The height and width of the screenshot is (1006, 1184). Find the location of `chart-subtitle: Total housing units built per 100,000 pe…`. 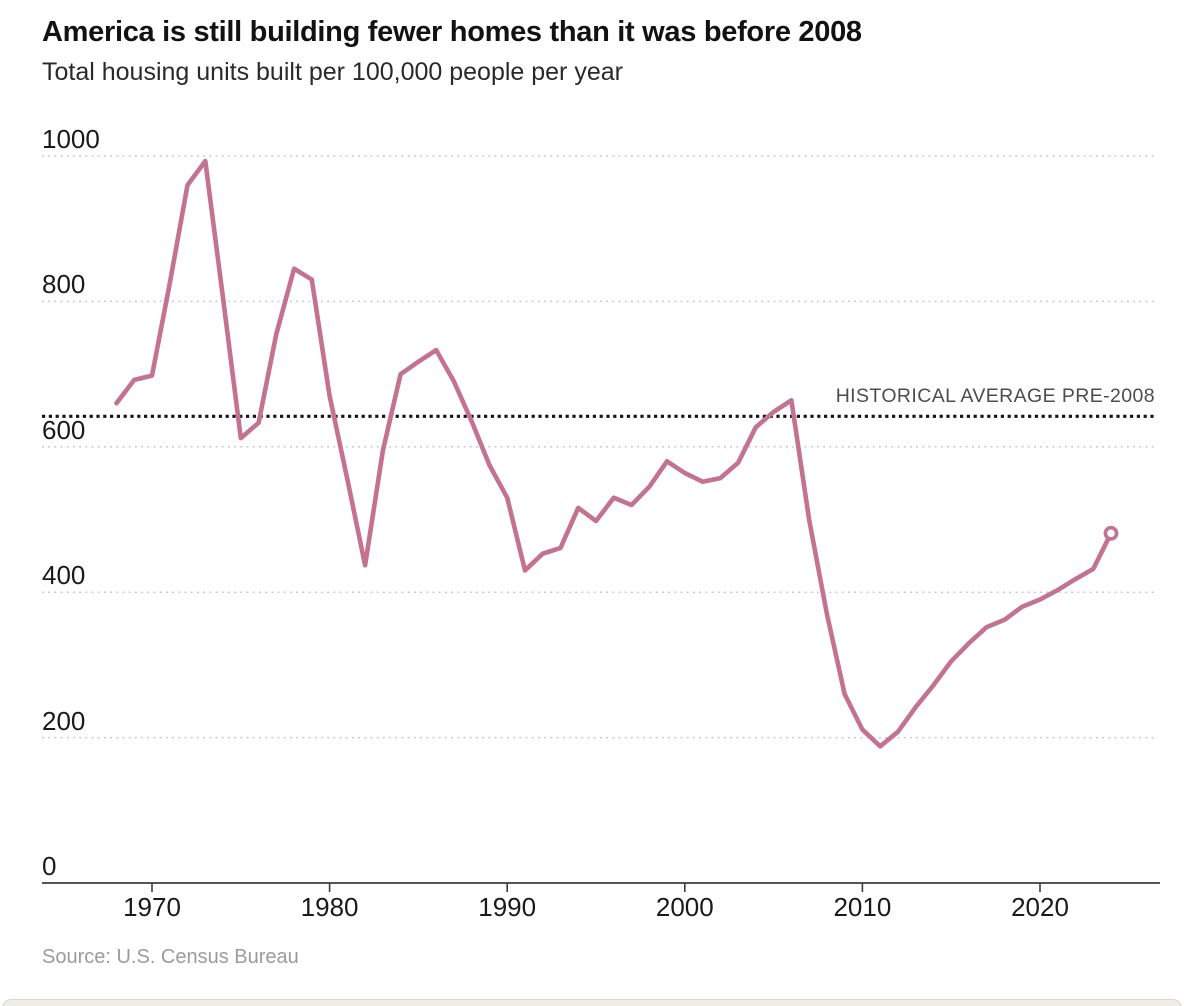

chart-subtitle: Total housing units built per 100,000 pe… is located at coordinates (332, 72).